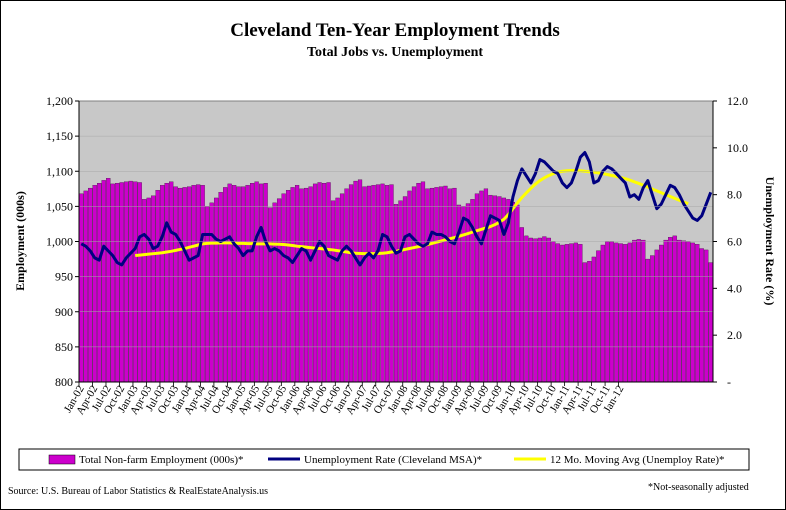 The width and height of the screenshot is (786, 510). What do you see at coordinates (395, 30) in the screenshot?
I see `chart-title: Cleveland Ten-Year Employment Trends` at bounding box center [395, 30].